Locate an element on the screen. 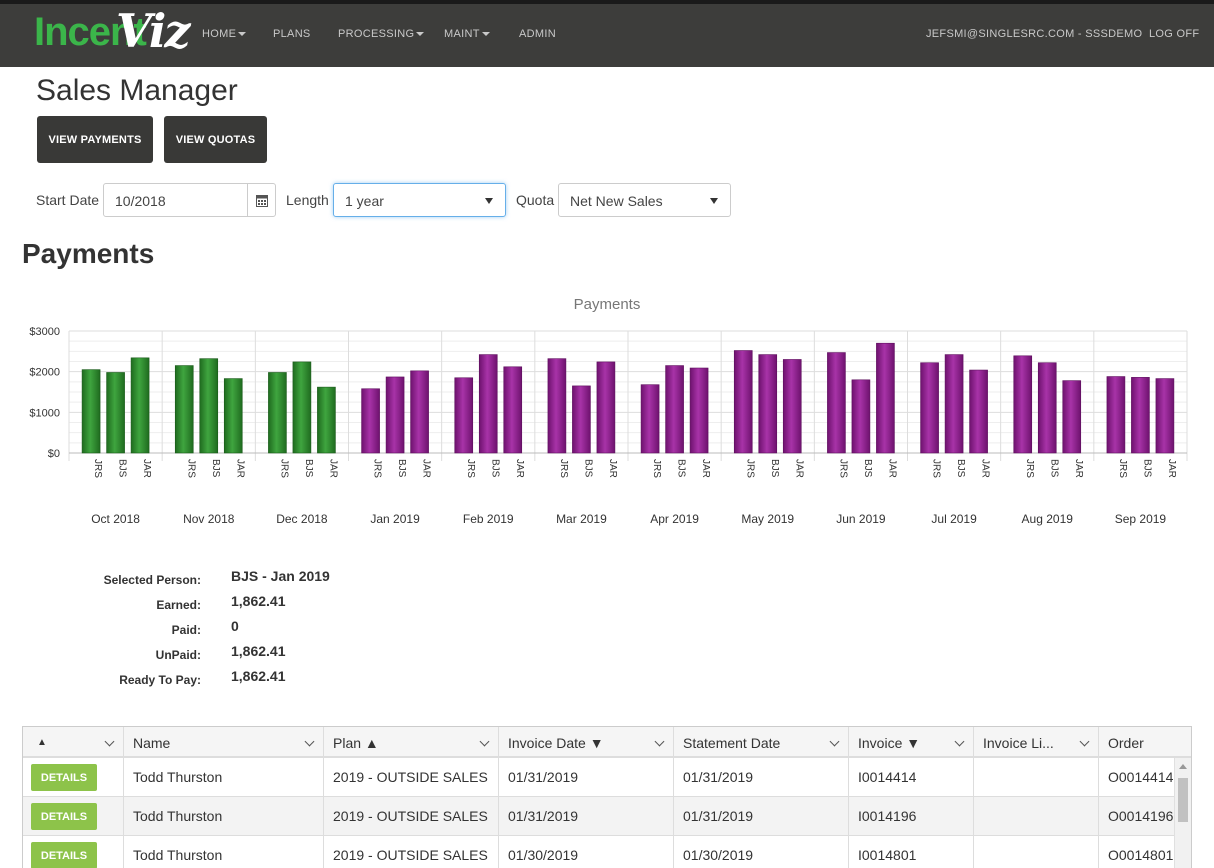 This screenshot has height=868, width=1214. column-header-select: ▲ is located at coordinates (73, 742).